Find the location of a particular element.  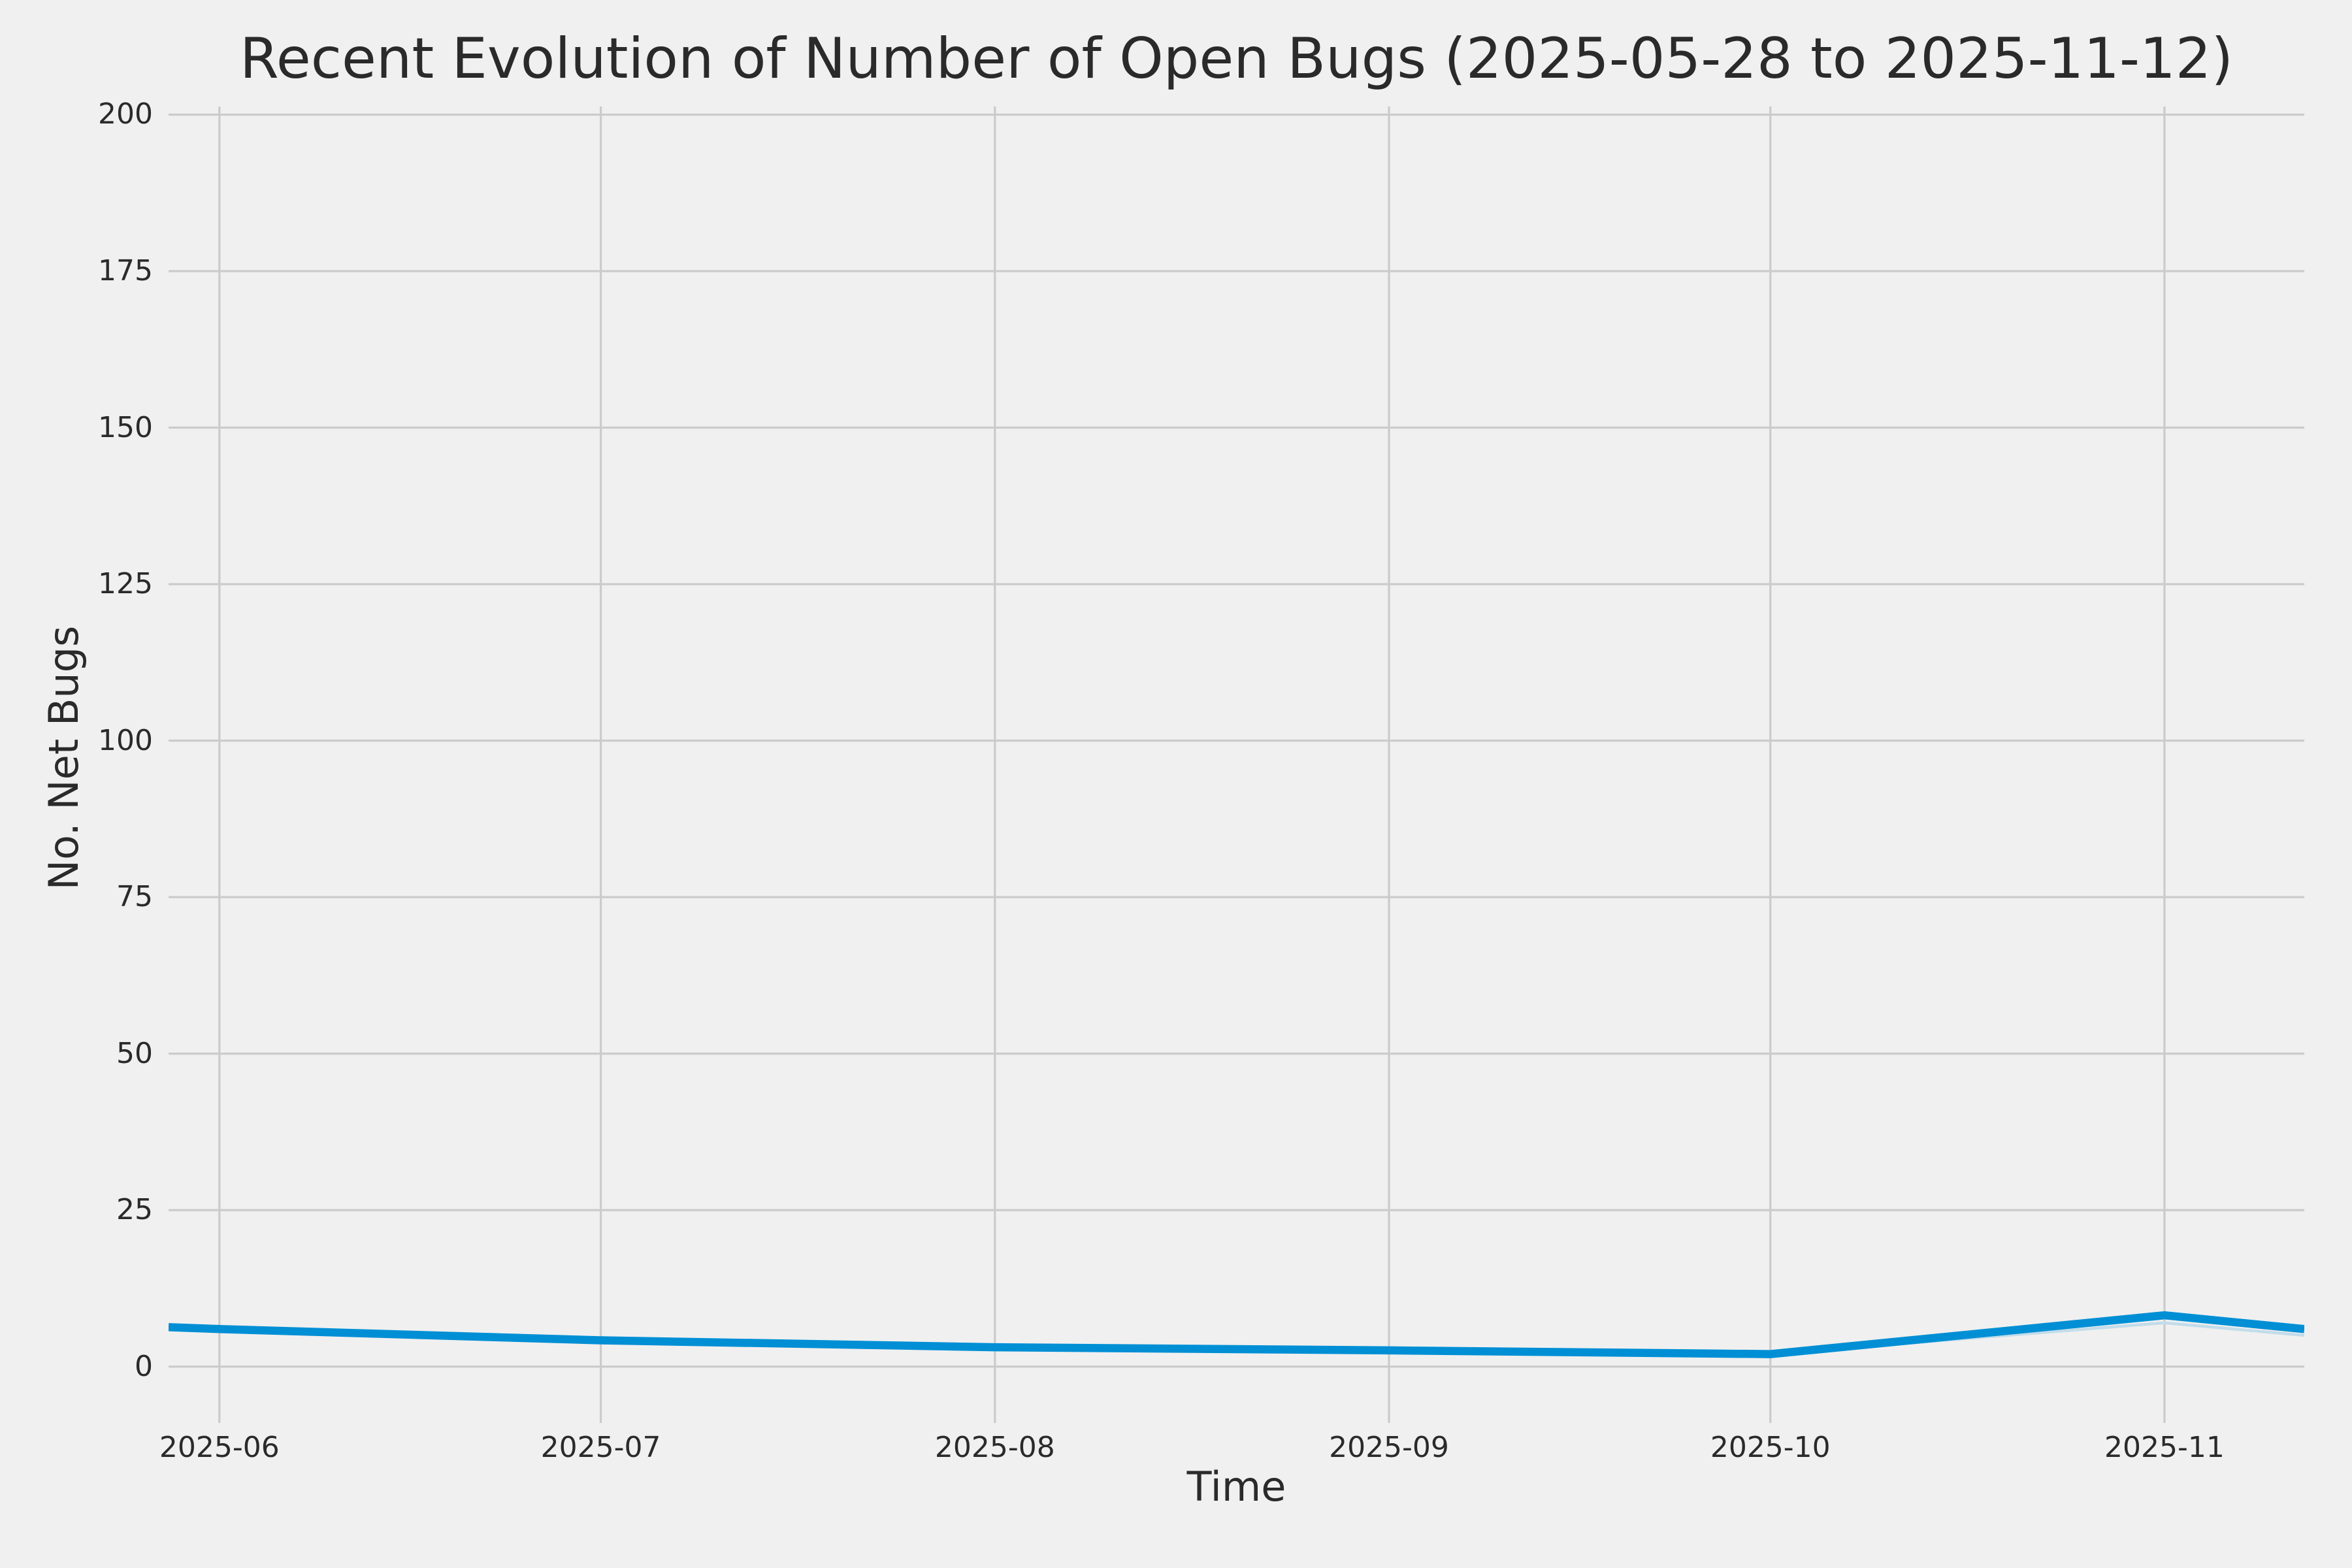

y-tick-label-0: 0 is located at coordinates (144, 1366).